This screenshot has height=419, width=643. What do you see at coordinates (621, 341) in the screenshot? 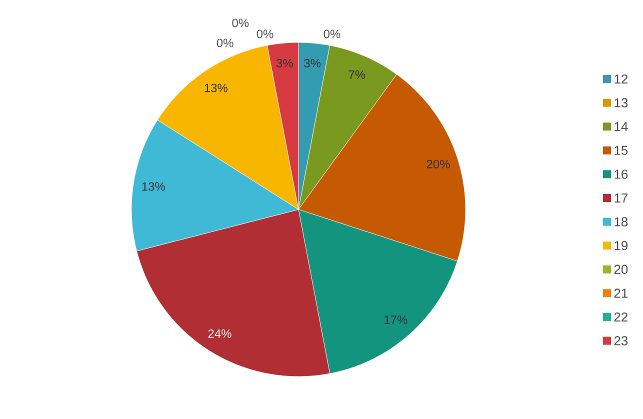
I see `legend-label: 23` at bounding box center [621, 341].